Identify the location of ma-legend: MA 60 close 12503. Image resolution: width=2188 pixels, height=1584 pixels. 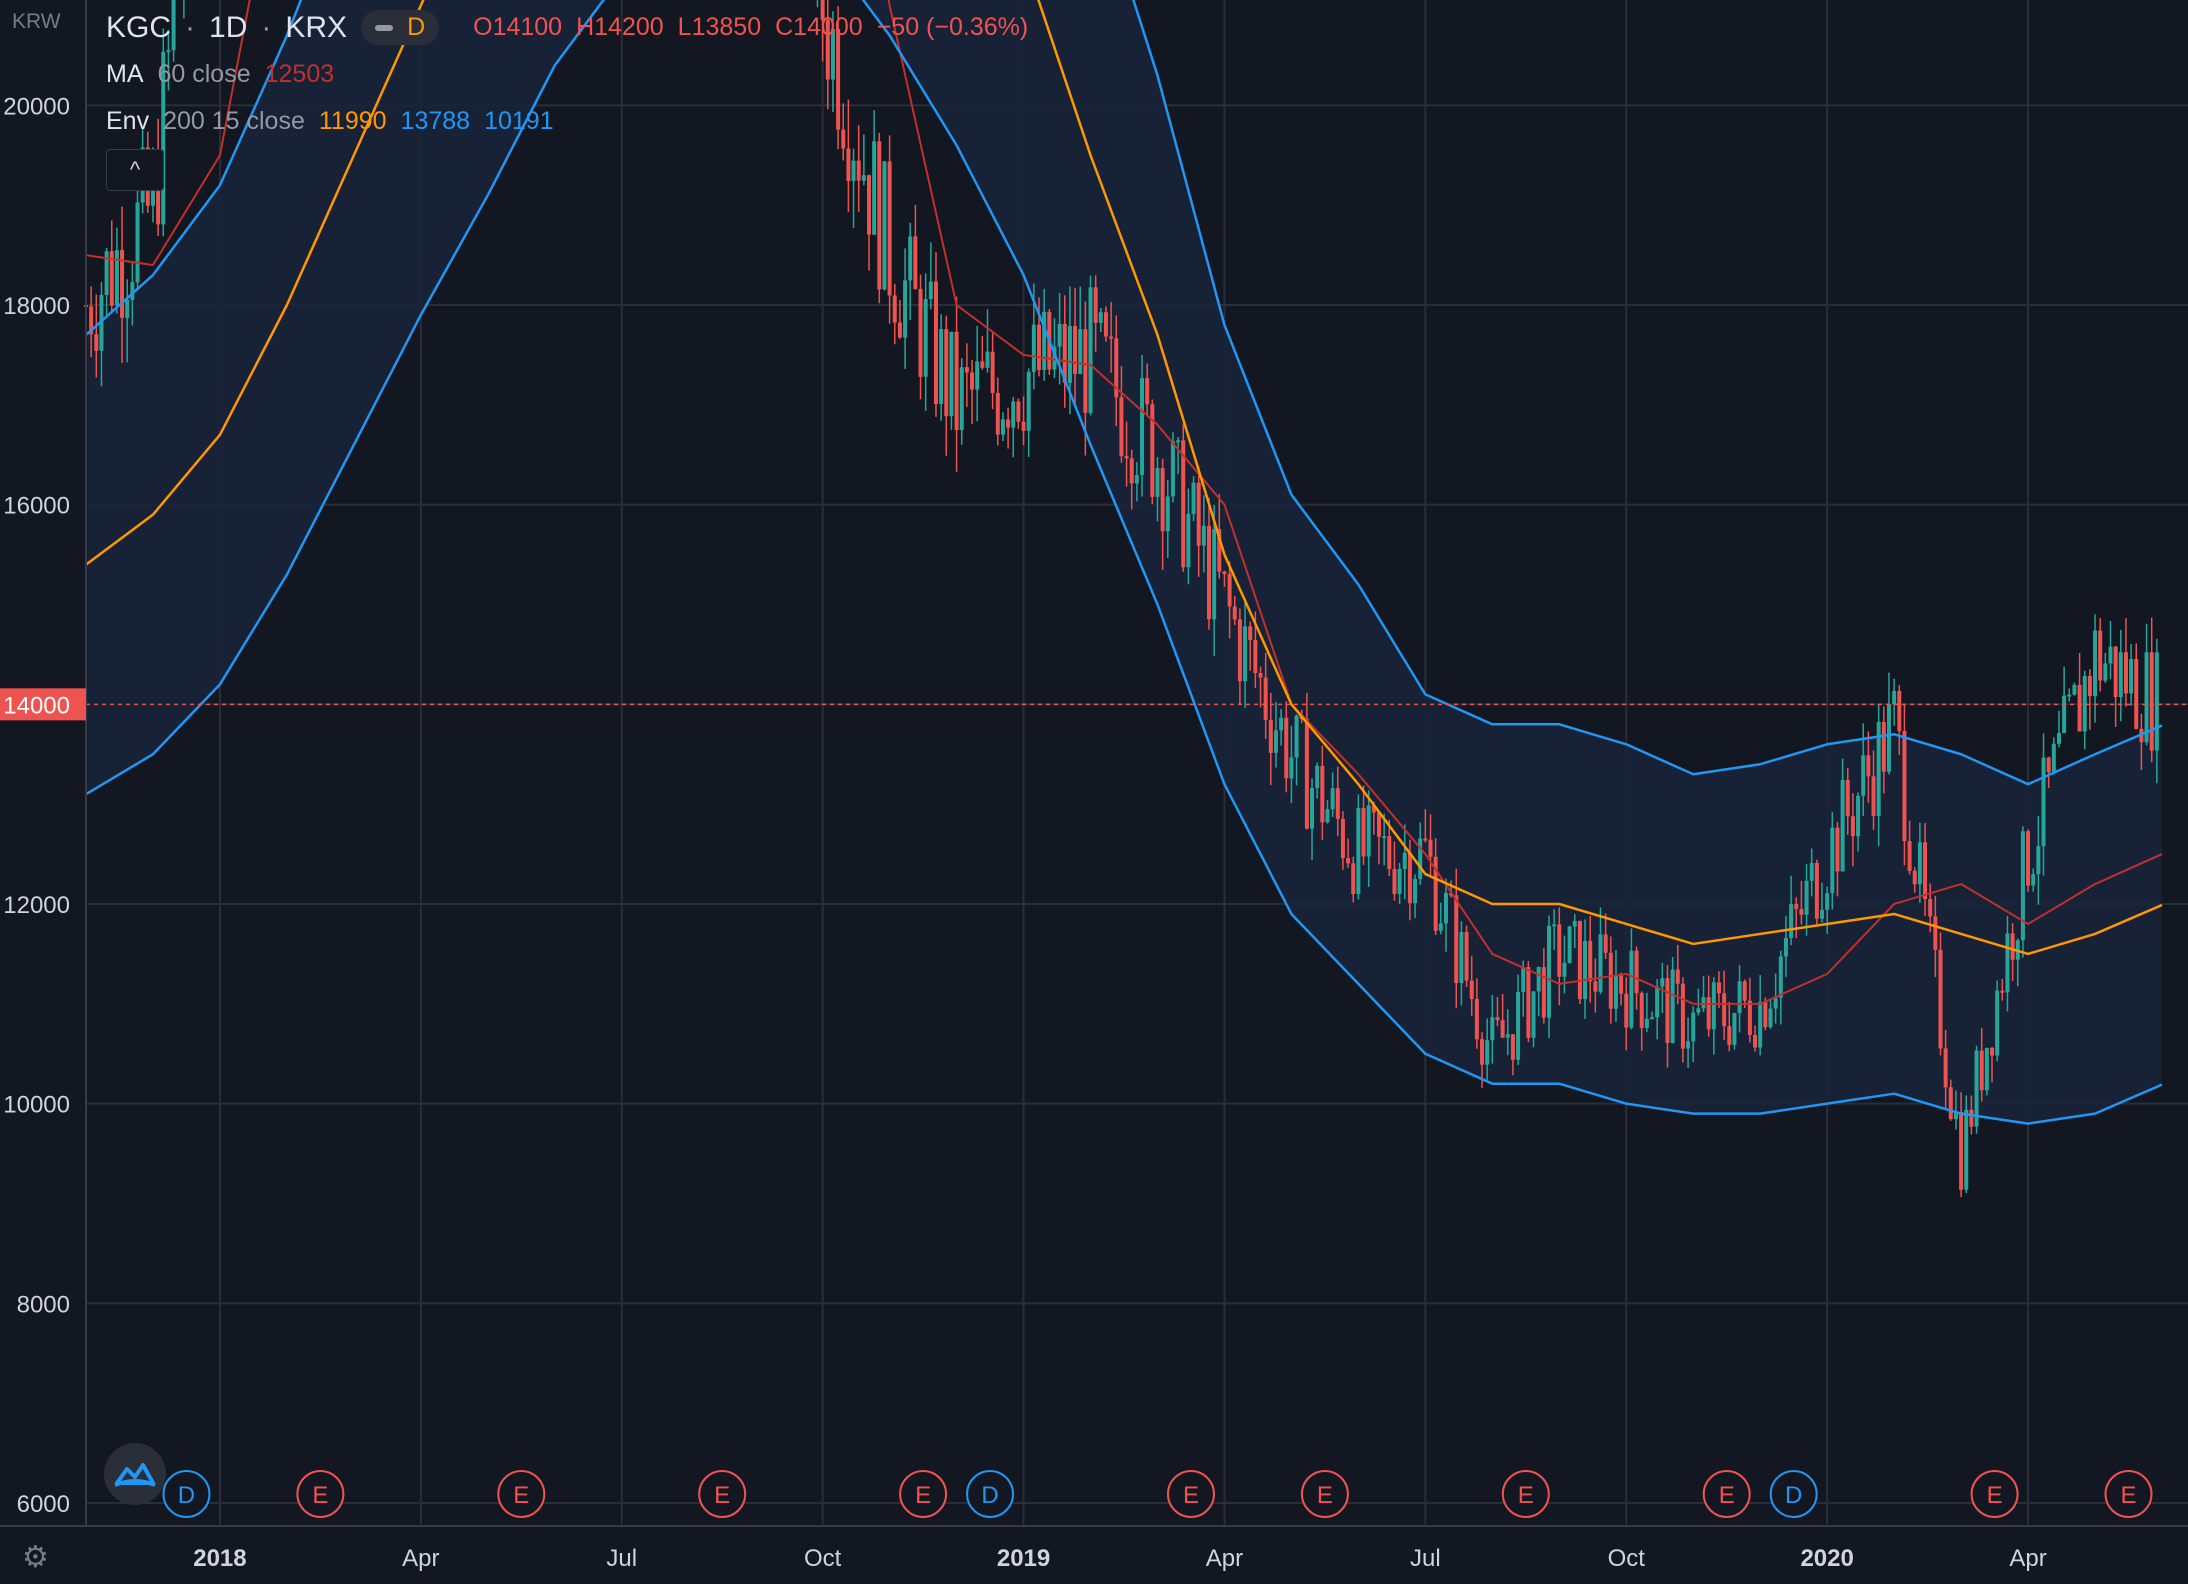
(220, 74).